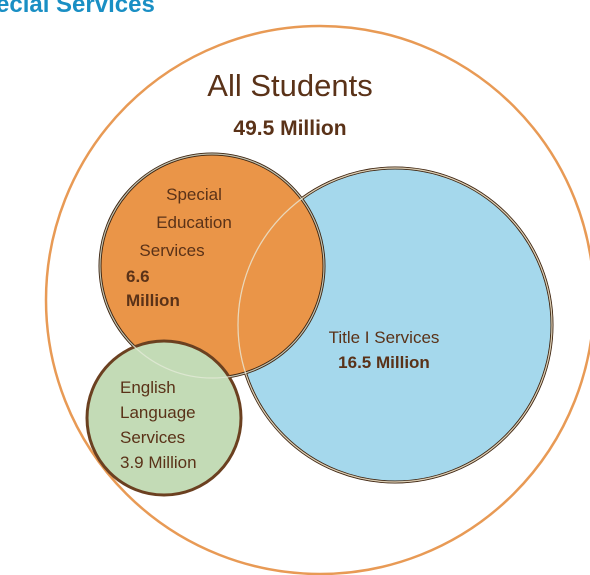 The height and width of the screenshot is (575, 590). What do you see at coordinates (384, 362) in the screenshot?
I see `title-one-value: 16.5 Million` at bounding box center [384, 362].